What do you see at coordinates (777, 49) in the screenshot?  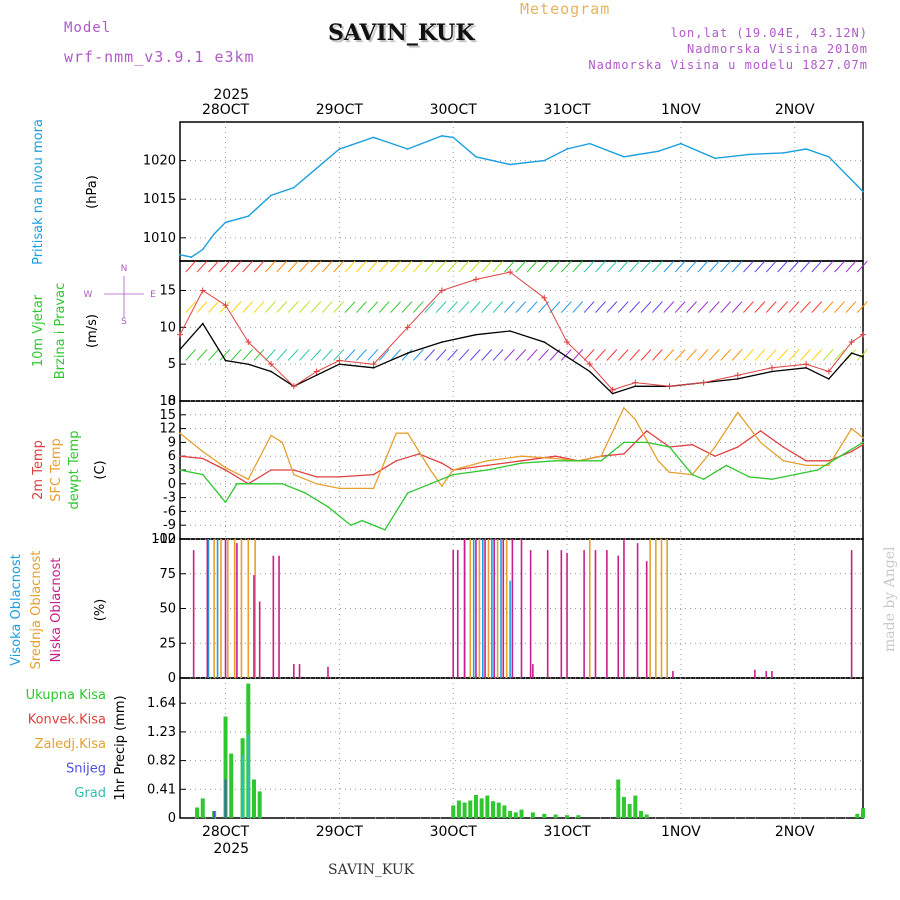 I see `station-altitude: Nadmorska Visina 2010m` at bounding box center [777, 49].